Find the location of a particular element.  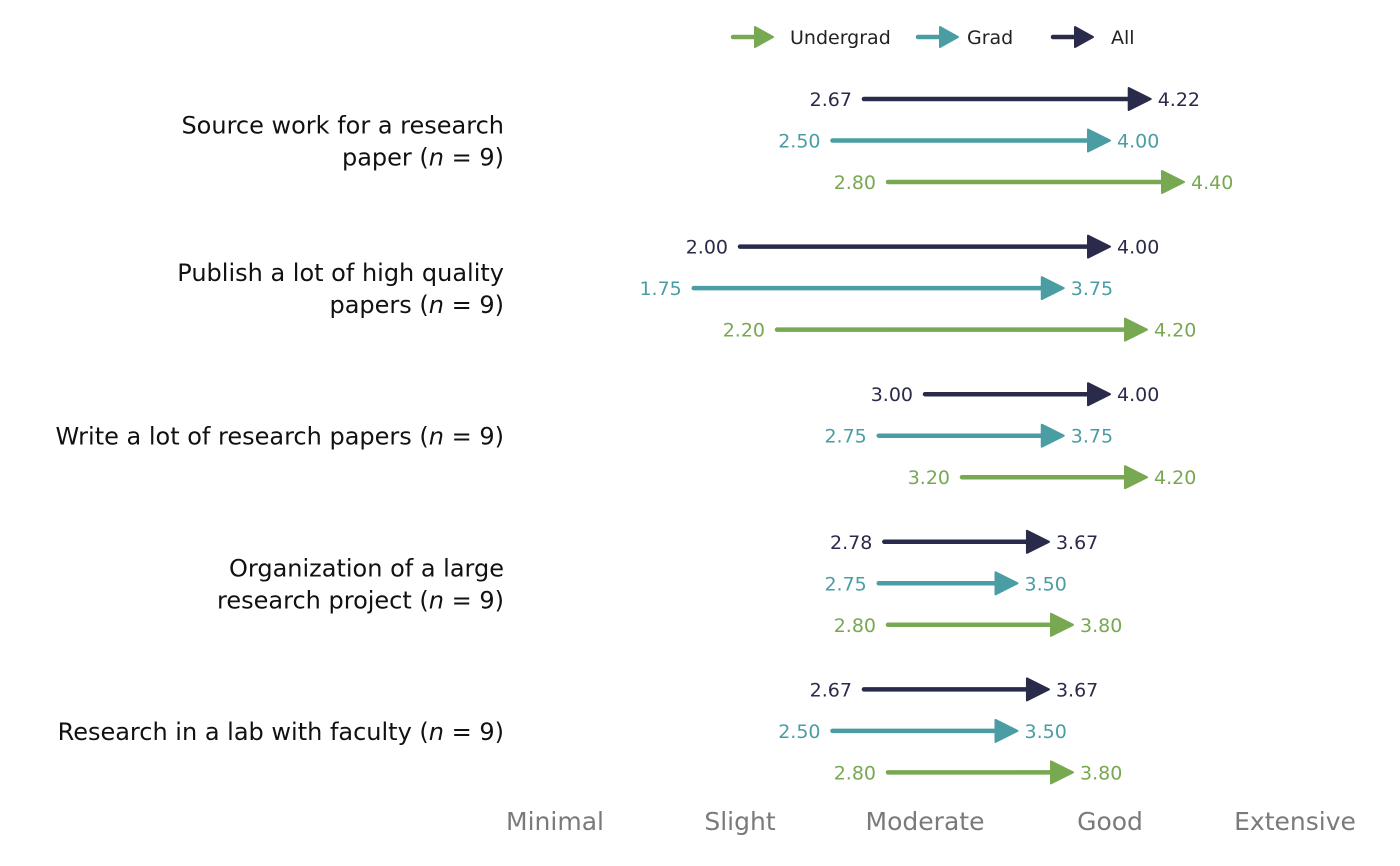

x-tick-label: Good is located at coordinates (1110, 821).